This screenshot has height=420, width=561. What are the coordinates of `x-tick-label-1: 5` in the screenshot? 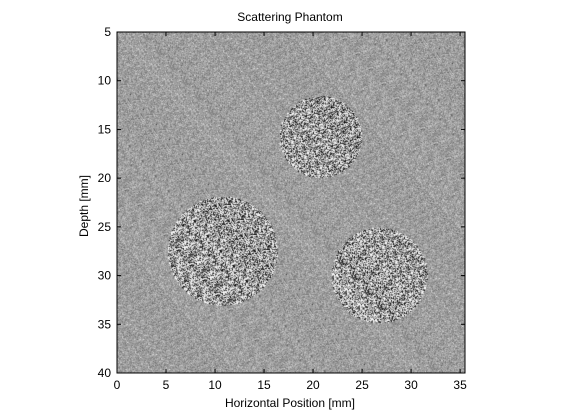 It's located at (166, 385).